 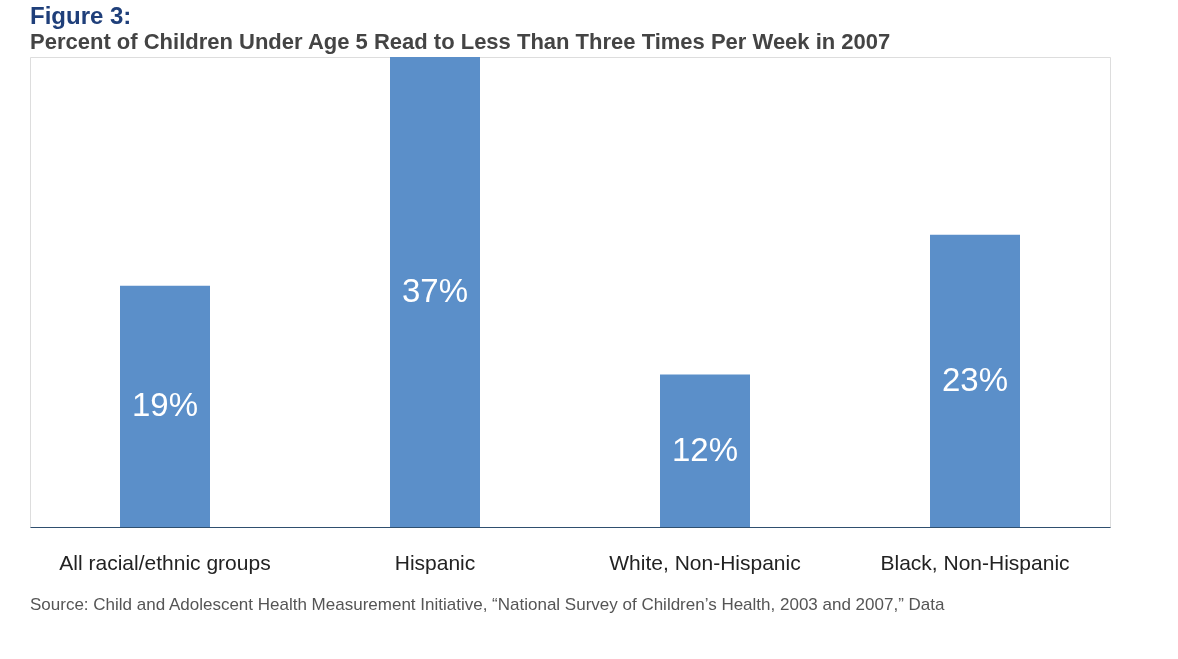 What do you see at coordinates (705, 562) in the screenshot?
I see `x-tick-label: White, Non-Hispanic` at bounding box center [705, 562].